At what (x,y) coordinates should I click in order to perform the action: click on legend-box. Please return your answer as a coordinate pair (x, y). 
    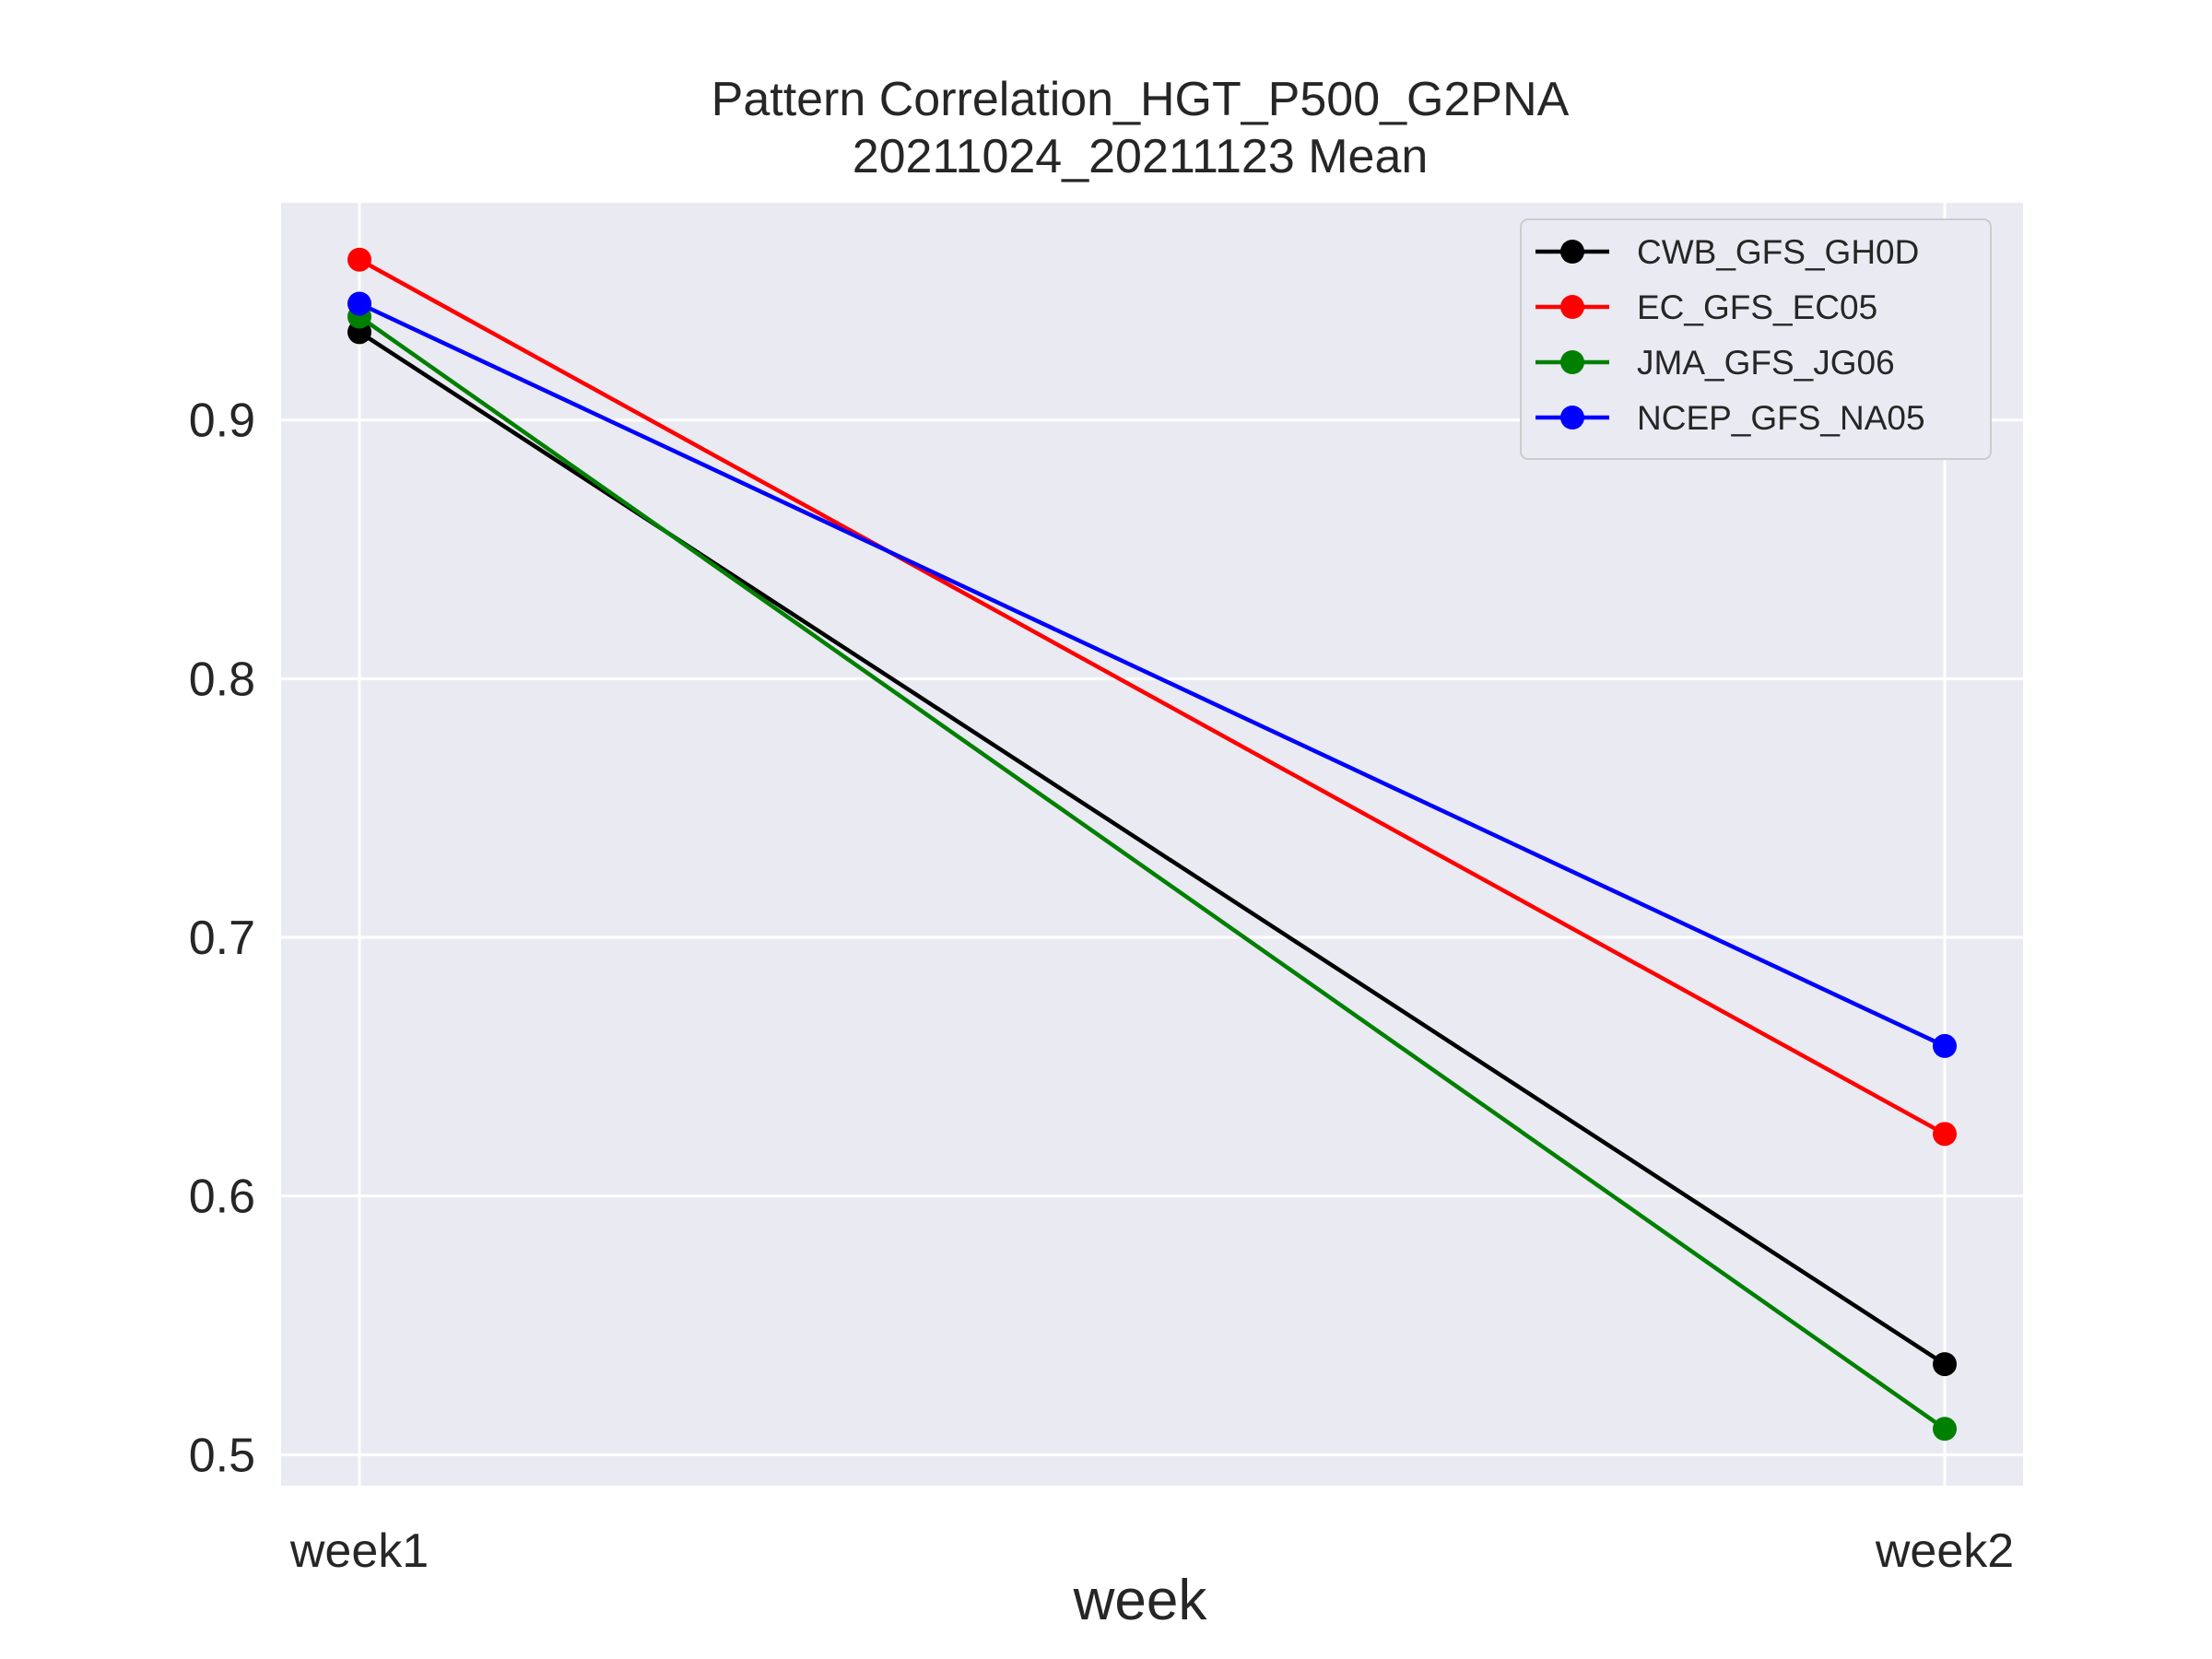
    Looking at the image, I should click on (1756, 339).